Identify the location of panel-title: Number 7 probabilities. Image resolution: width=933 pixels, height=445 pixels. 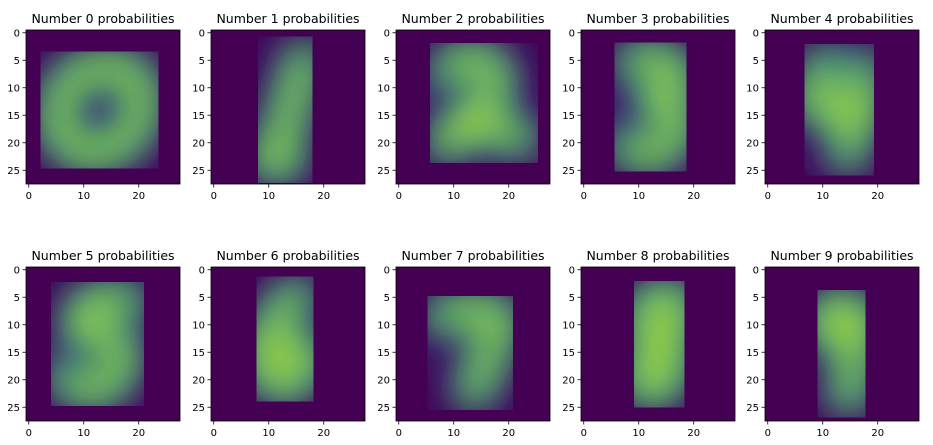
(472, 255).